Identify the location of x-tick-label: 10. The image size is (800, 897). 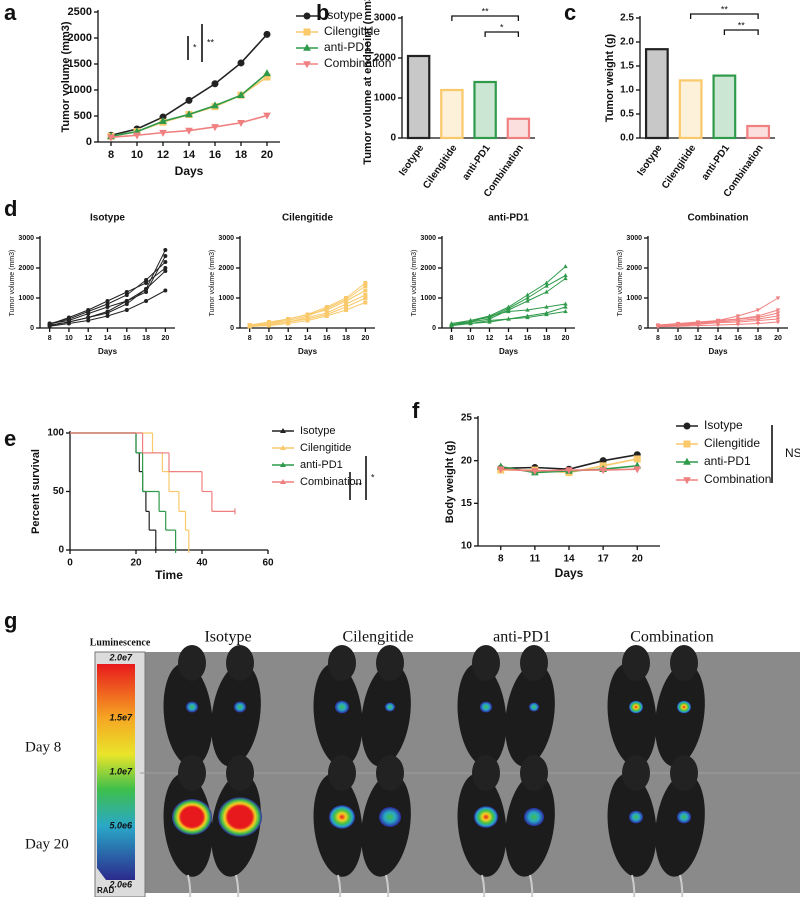
(269, 338).